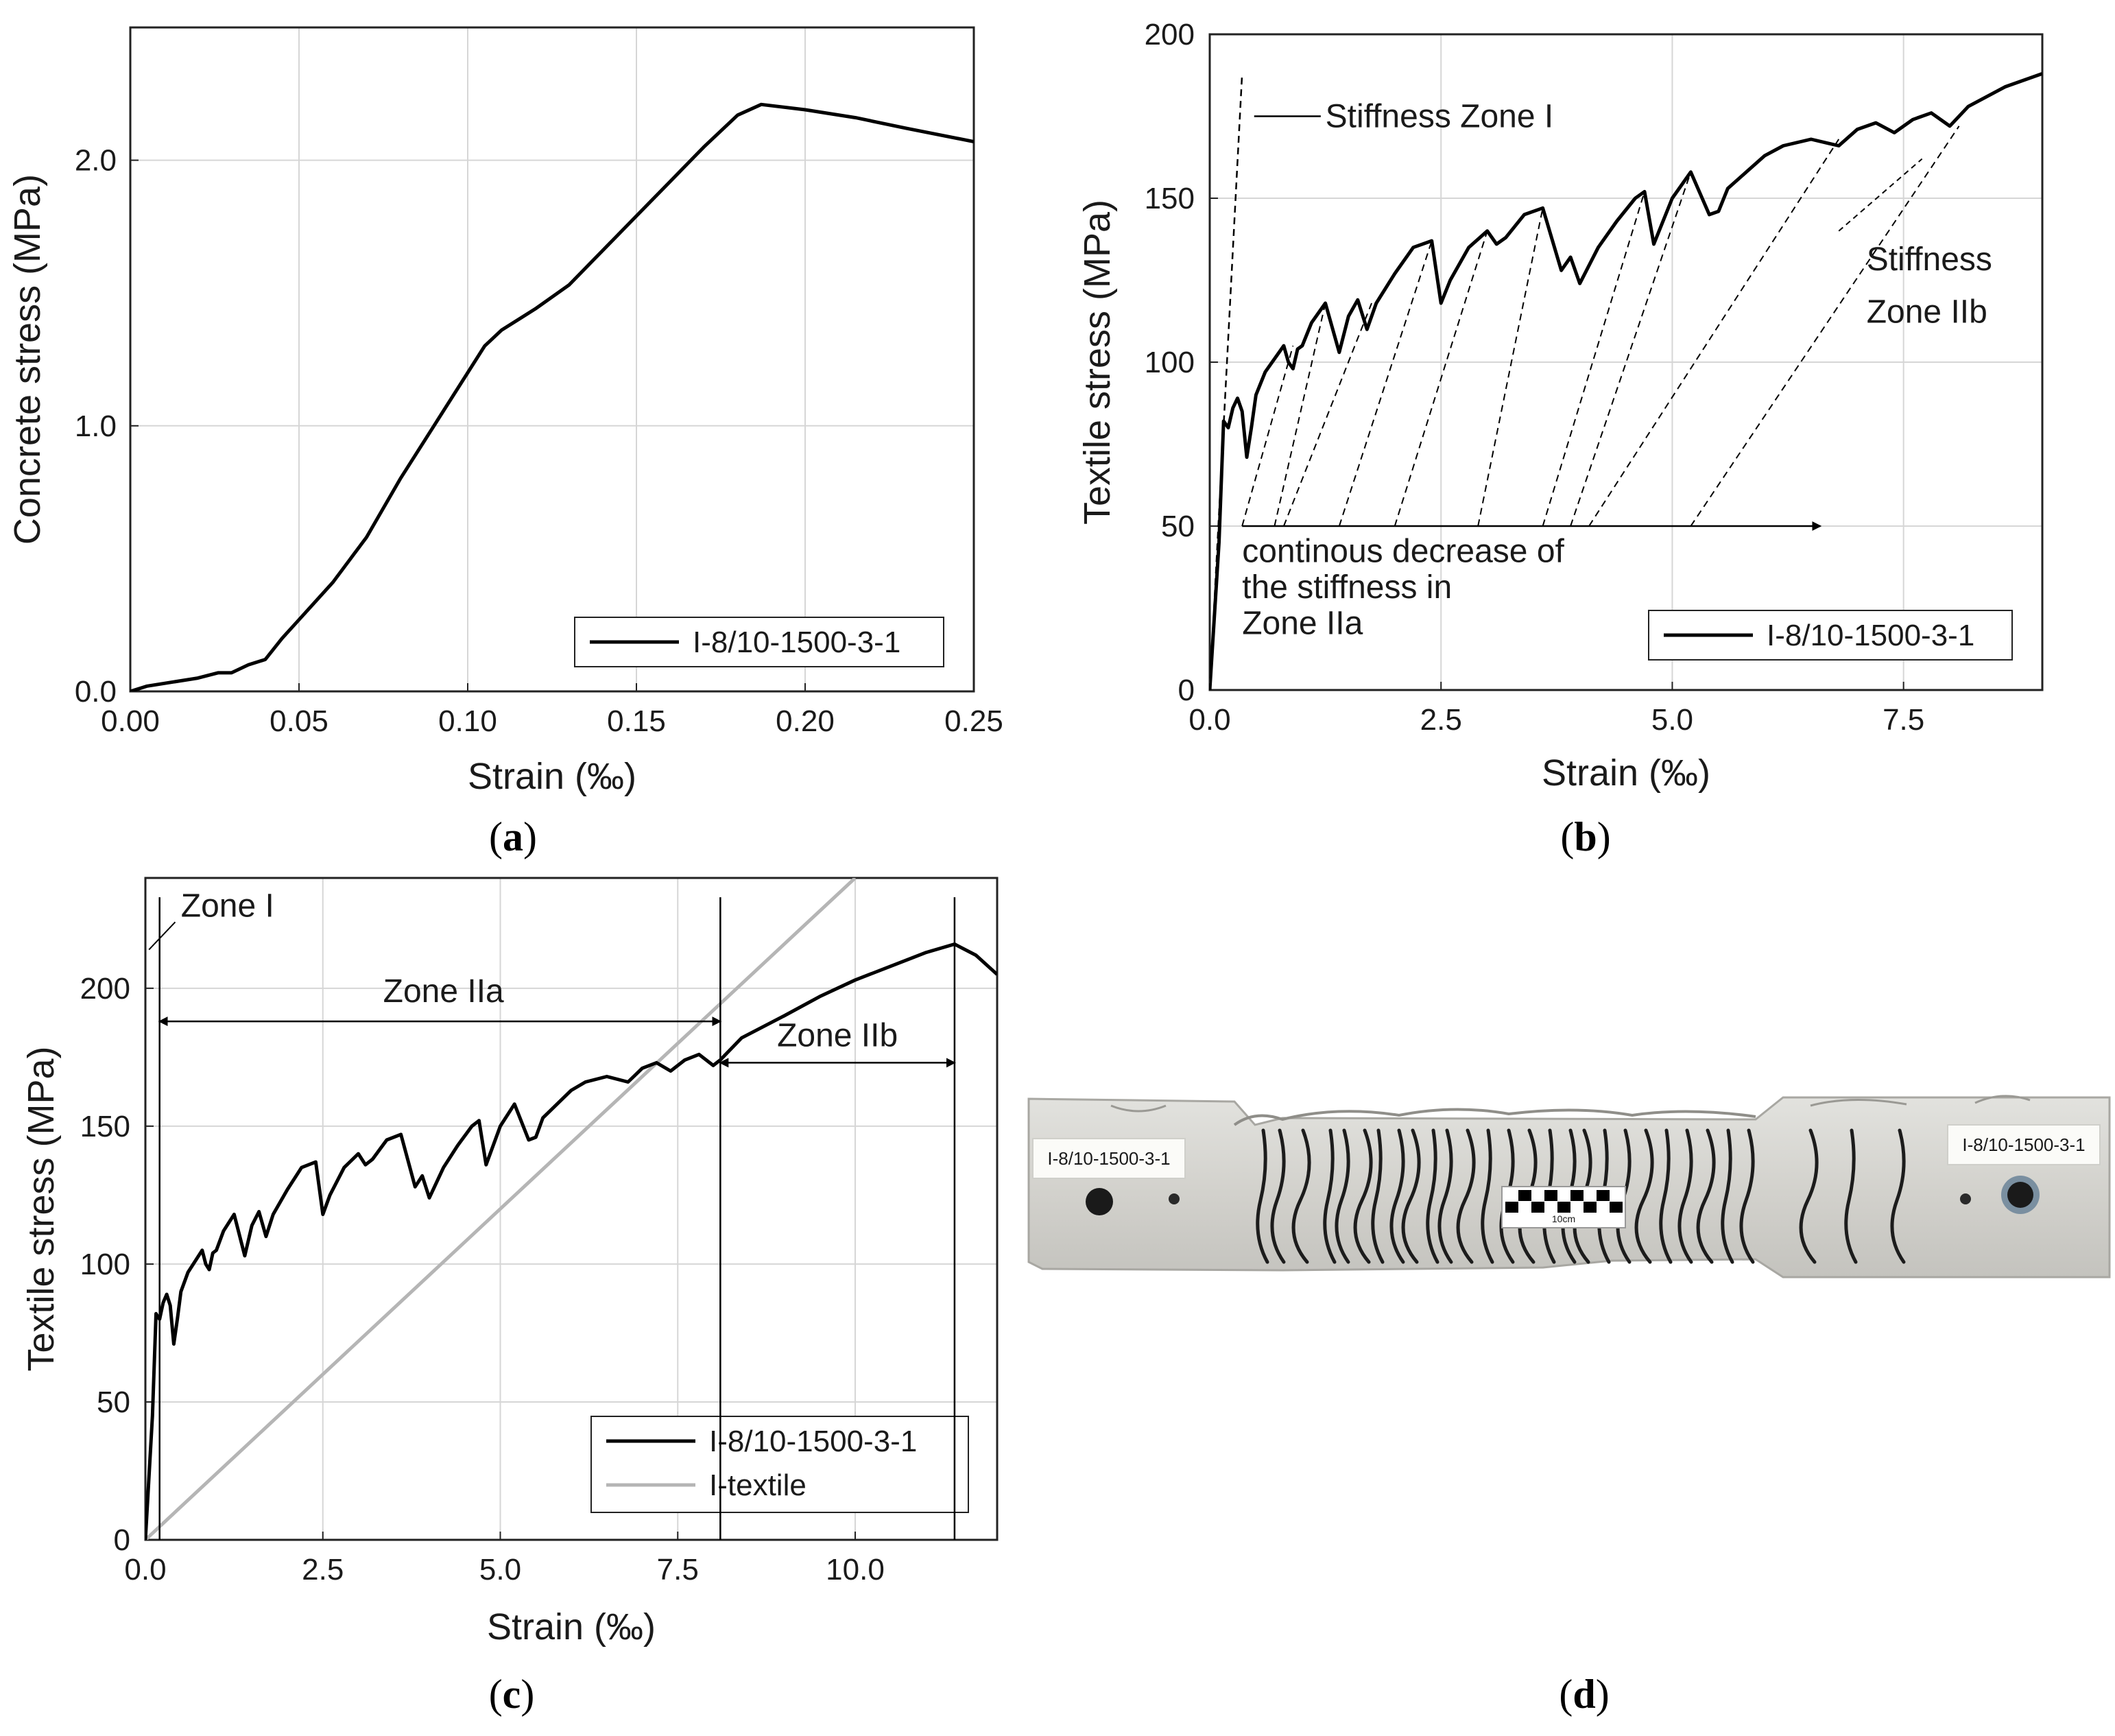  I want to click on b-ylabel: Textile stress (MPa), so click(1097, 363).